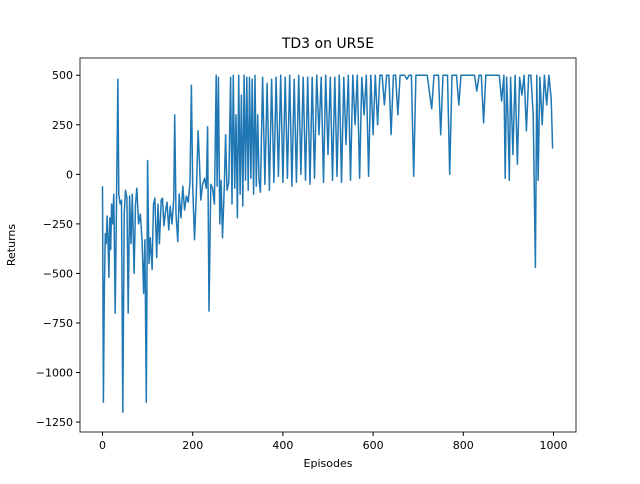 The width and height of the screenshot is (640, 484). Describe the element at coordinates (373, 445) in the screenshot. I see `x-tick-label: 600` at that location.